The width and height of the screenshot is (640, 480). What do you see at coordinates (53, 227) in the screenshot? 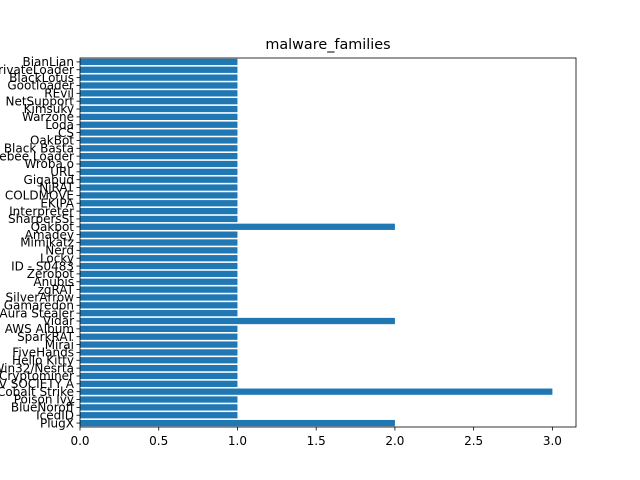
I see `y-tick-label: Qakbot` at bounding box center [53, 227].